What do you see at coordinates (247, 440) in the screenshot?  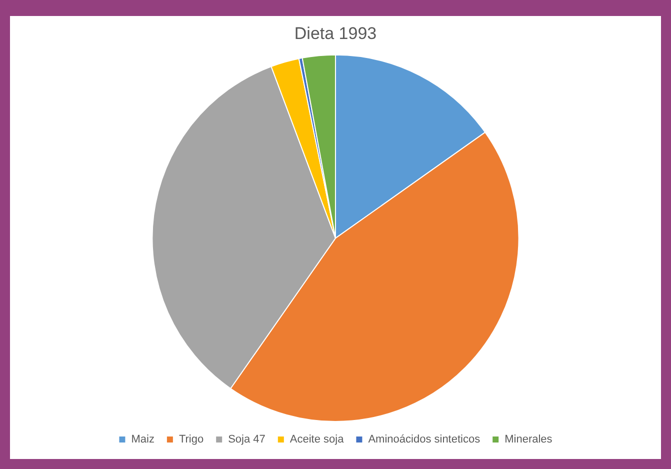 I see `legend-label: Soja 47` at bounding box center [247, 440].